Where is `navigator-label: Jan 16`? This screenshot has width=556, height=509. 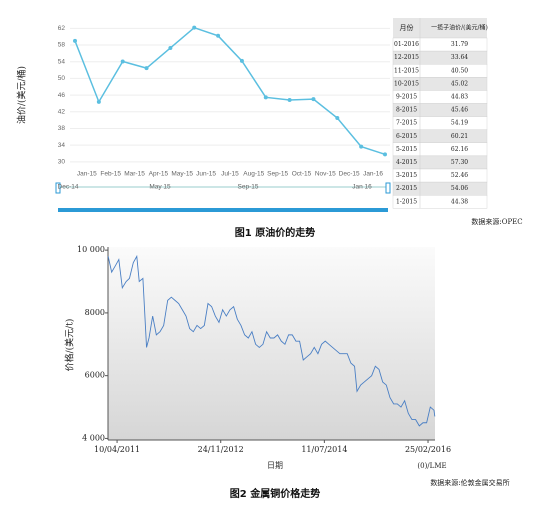 navigator-label: Jan 16 is located at coordinates (362, 187).